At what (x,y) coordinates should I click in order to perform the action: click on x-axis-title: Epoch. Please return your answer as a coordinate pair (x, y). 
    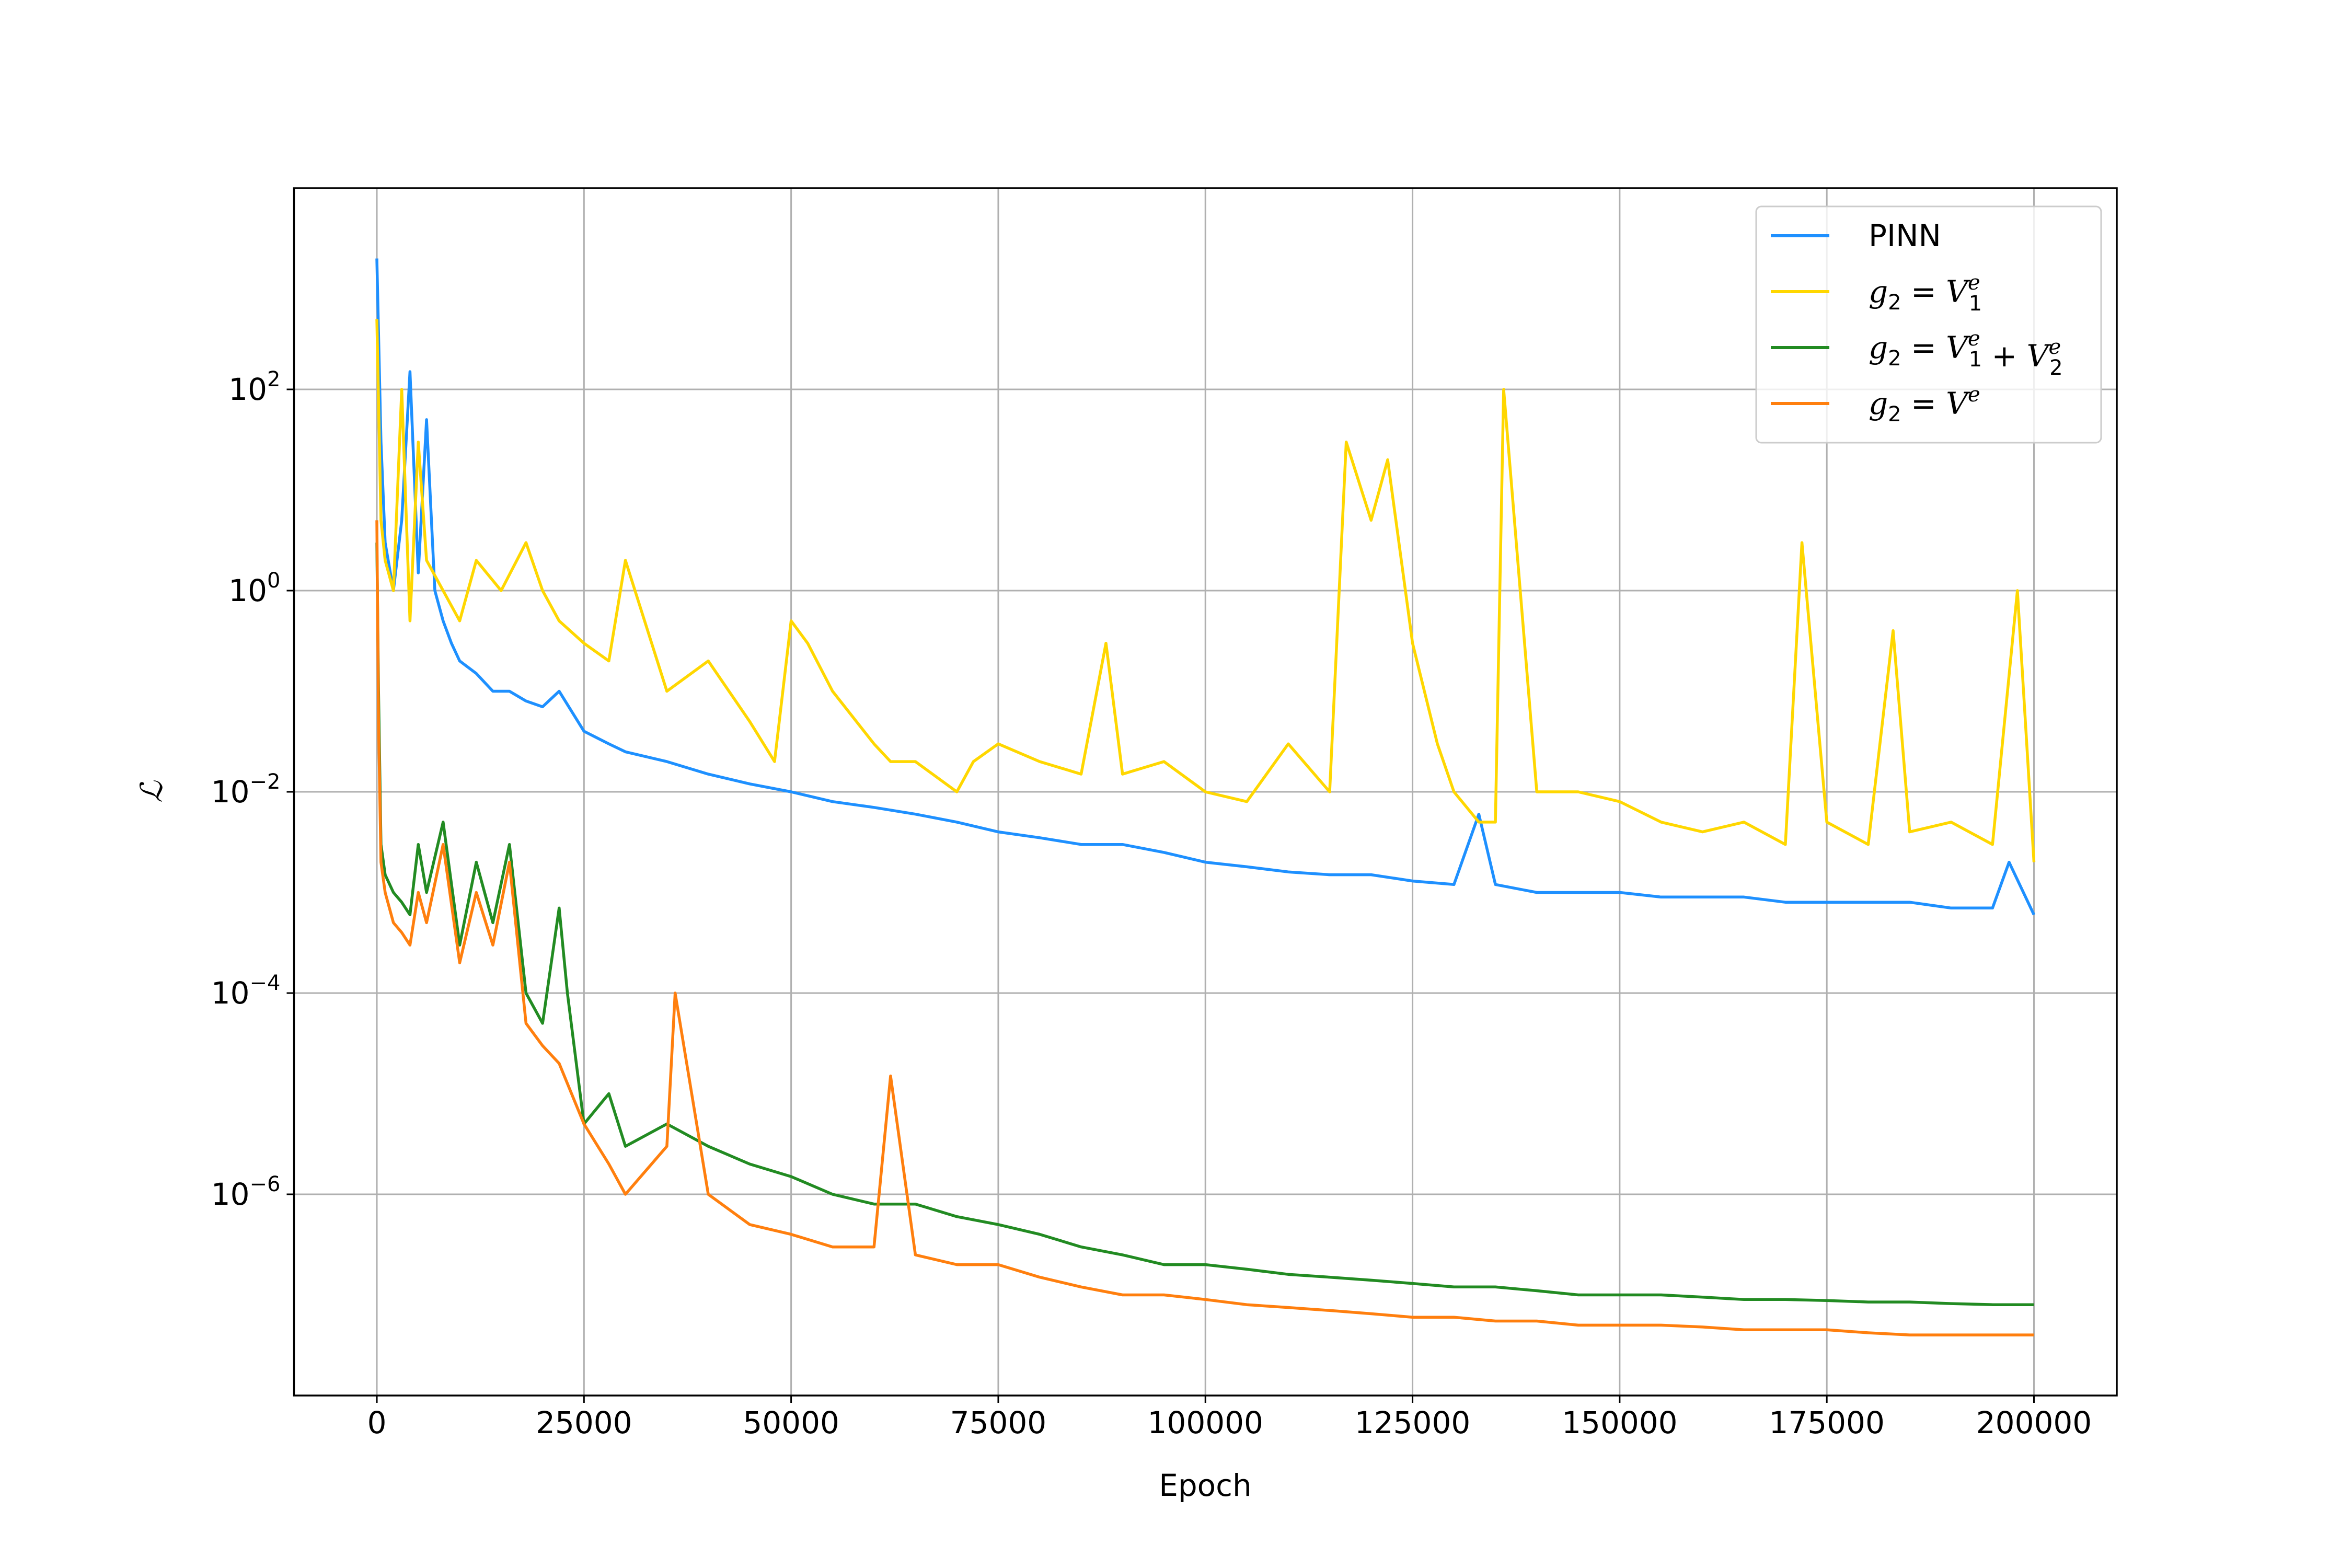
    Looking at the image, I should click on (1205, 1485).